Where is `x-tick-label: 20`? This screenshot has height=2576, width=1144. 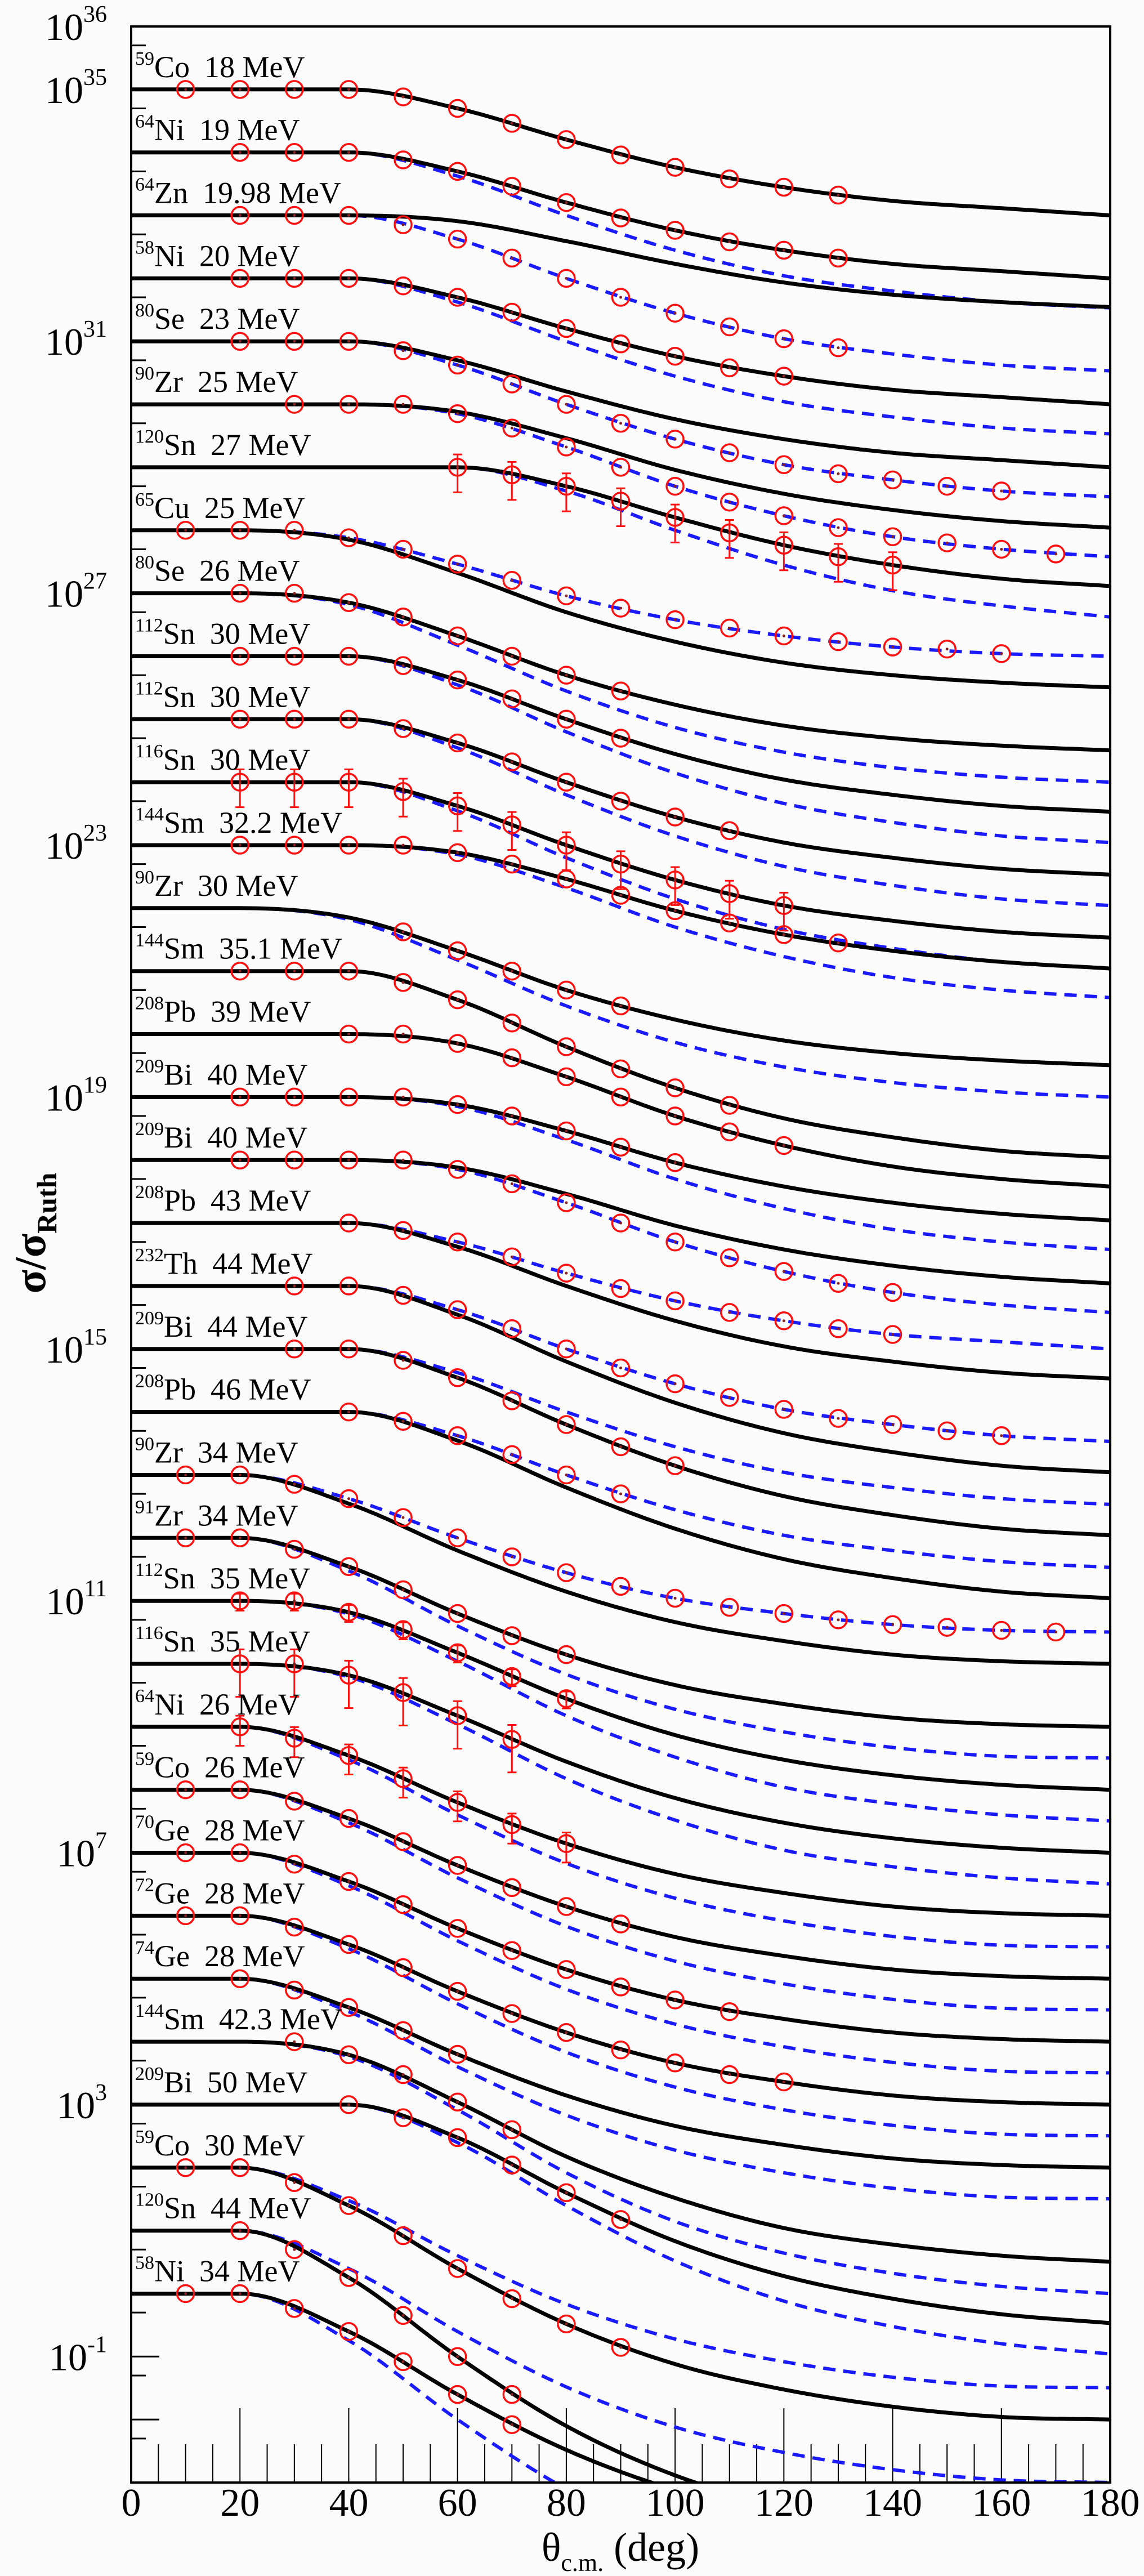
x-tick-label: 20 is located at coordinates (240, 2503).